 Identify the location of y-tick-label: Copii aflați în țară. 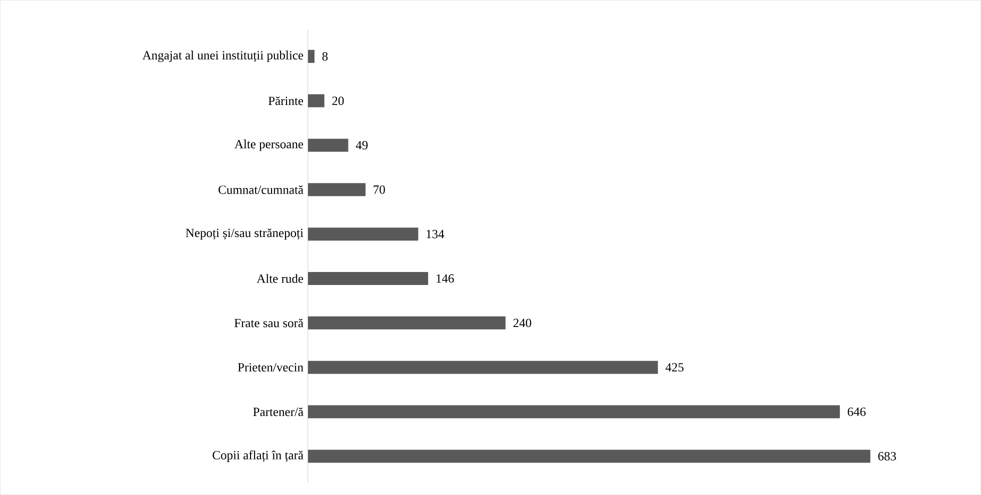
(258, 456).